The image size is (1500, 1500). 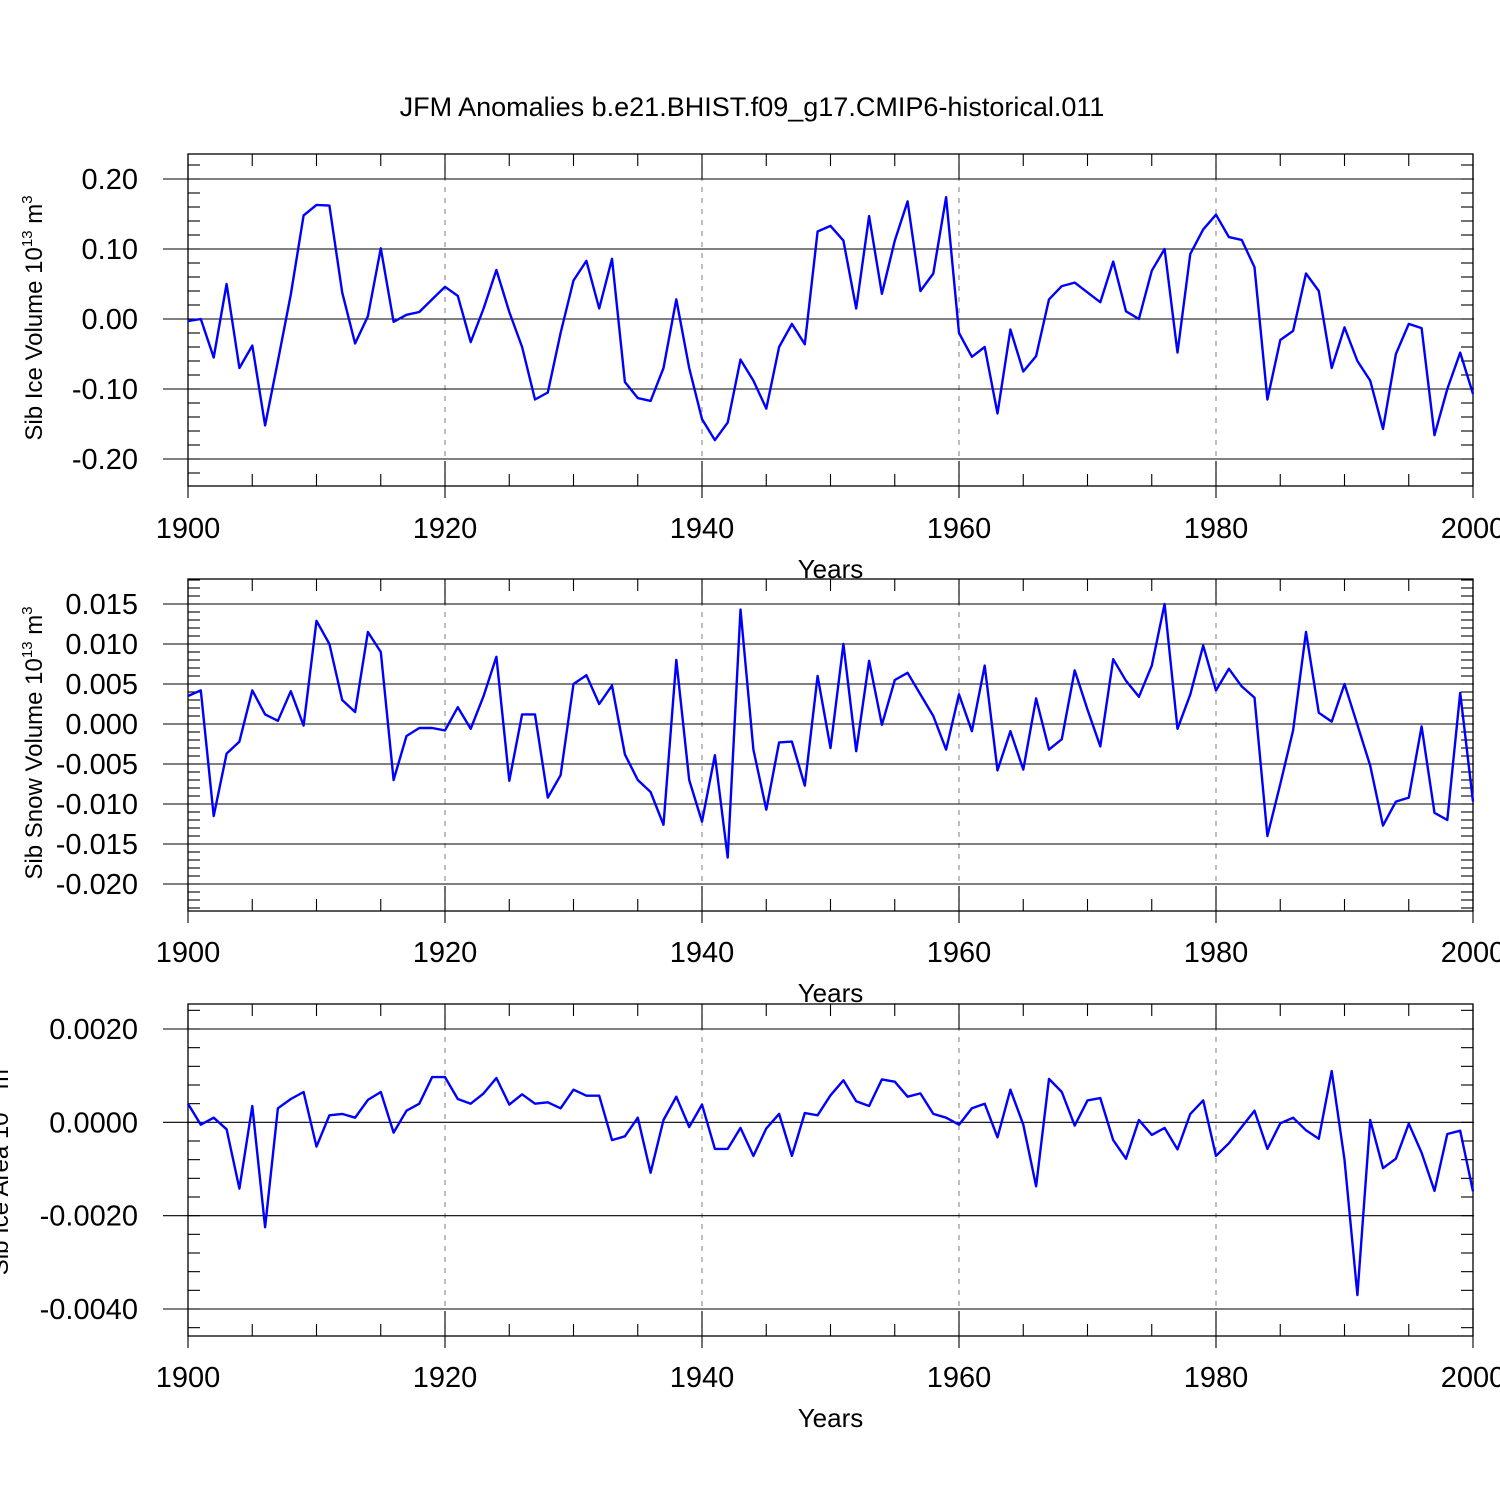 What do you see at coordinates (188, 953) in the screenshot?
I see `snow-volume-x-tick-label: 1900` at bounding box center [188, 953].